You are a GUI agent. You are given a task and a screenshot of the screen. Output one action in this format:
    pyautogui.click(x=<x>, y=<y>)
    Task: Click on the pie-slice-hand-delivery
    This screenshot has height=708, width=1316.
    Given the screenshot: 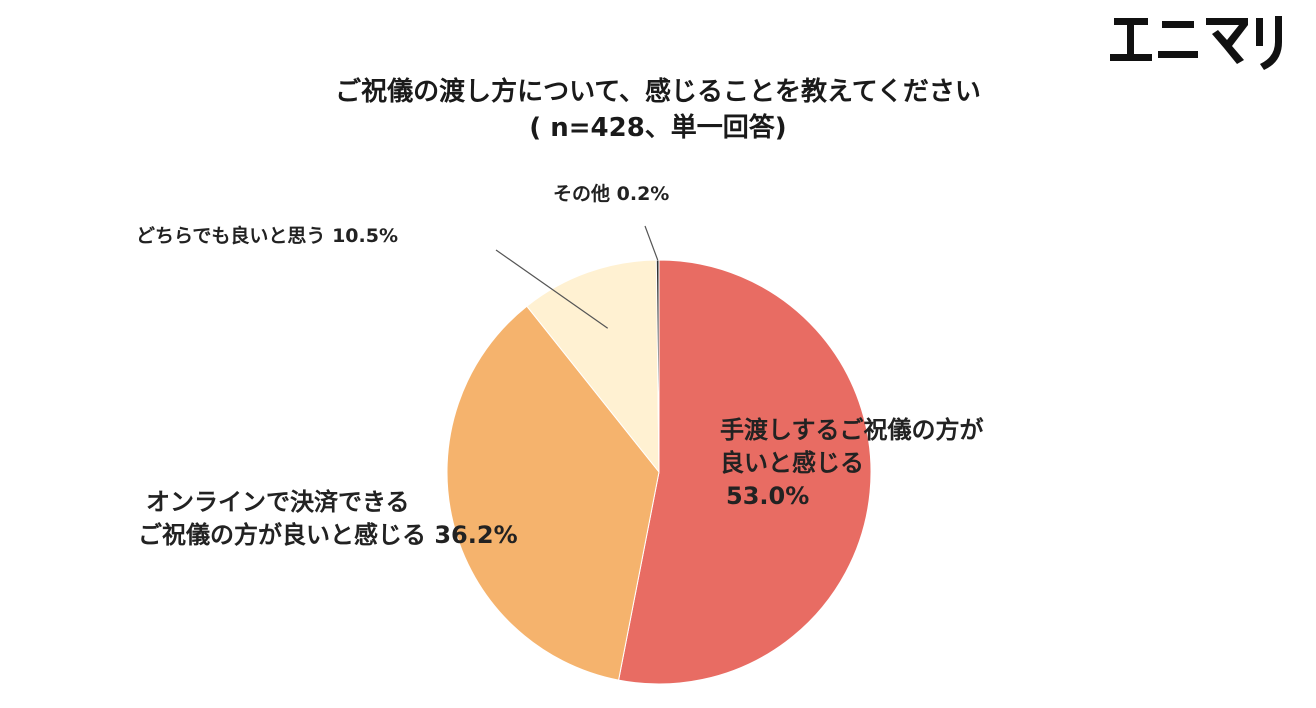 What is the action you would take?
    pyautogui.click(x=744, y=472)
    